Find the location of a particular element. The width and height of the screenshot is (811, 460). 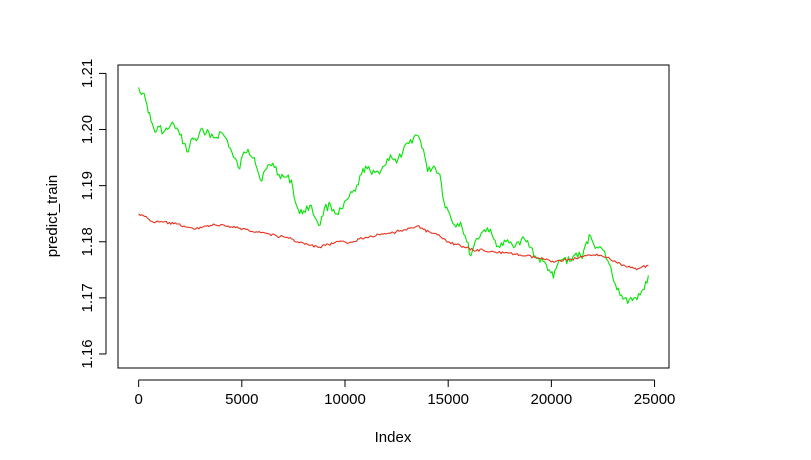

y-tick-label: 1.16 is located at coordinates (87, 353).